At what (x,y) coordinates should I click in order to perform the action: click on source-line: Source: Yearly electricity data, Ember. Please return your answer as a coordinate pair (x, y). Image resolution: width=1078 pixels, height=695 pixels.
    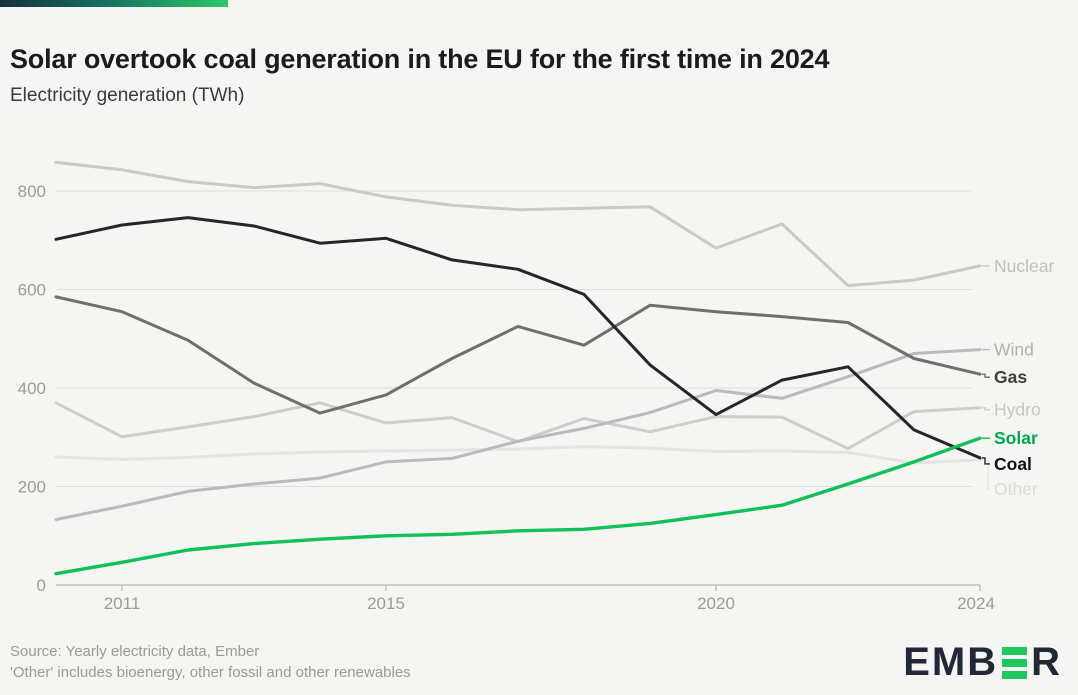
    Looking at the image, I should click on (135, 651).